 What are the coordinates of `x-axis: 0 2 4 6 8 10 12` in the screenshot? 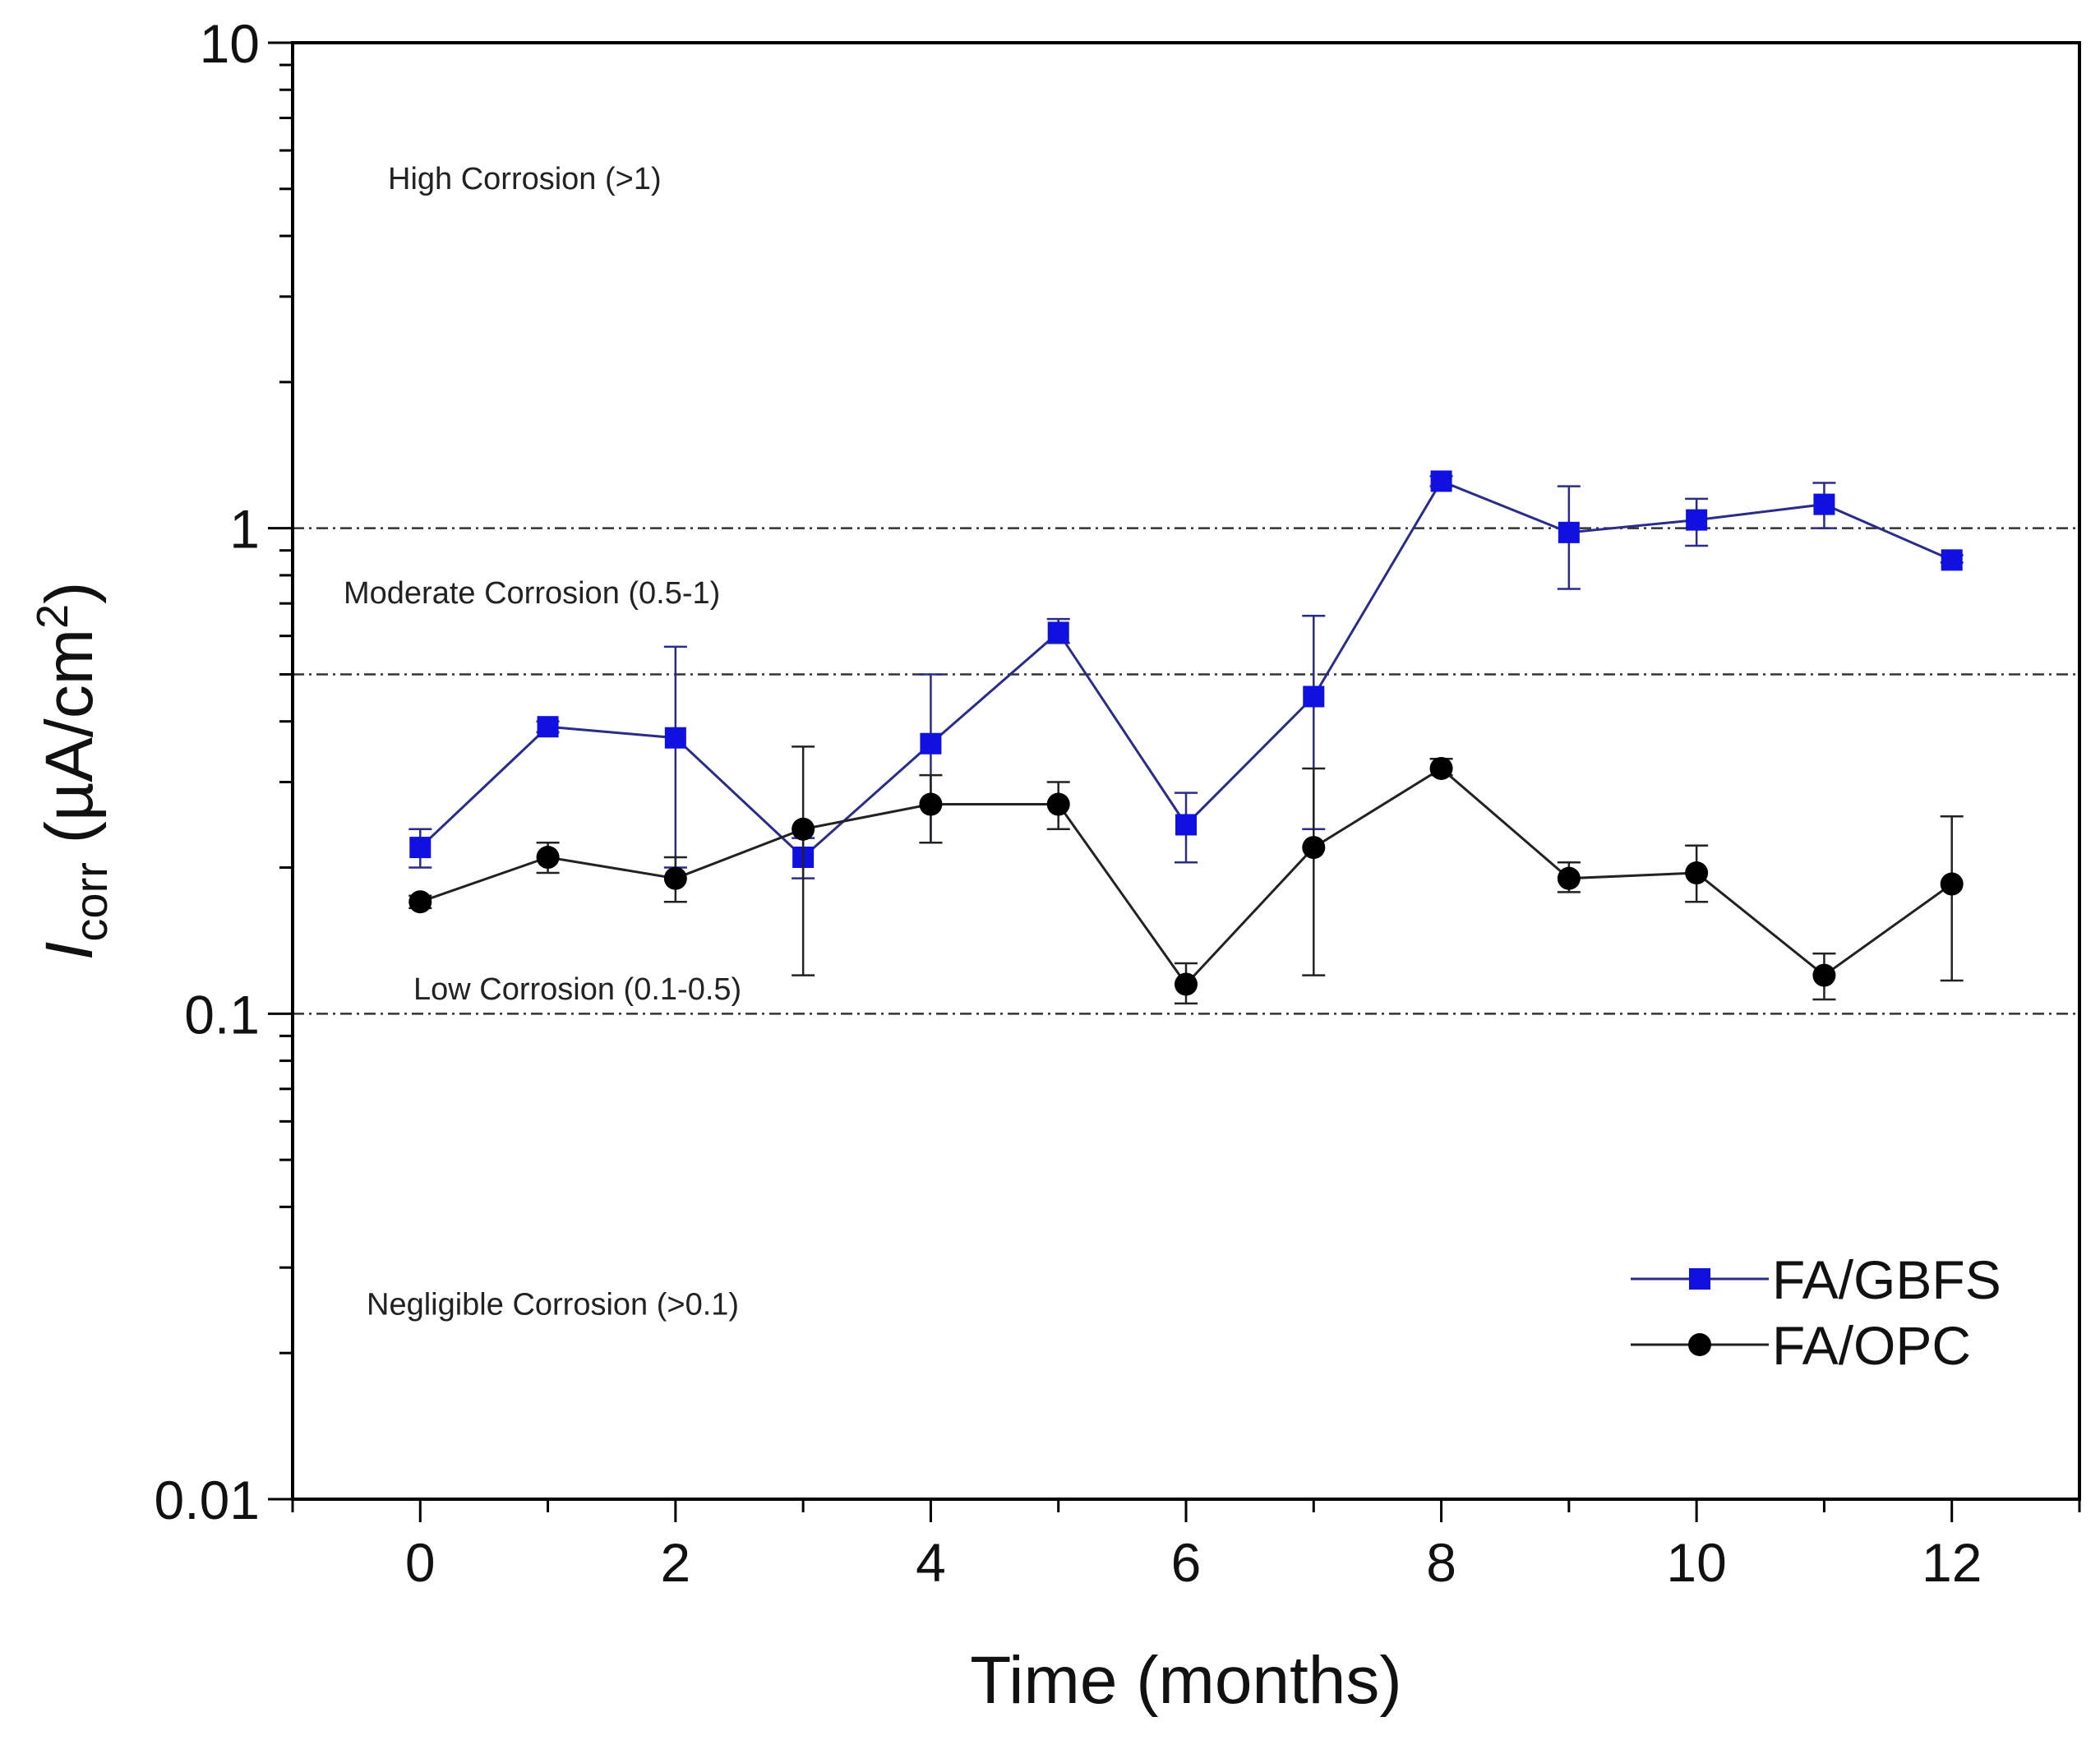 It's located at (1186, 1546).